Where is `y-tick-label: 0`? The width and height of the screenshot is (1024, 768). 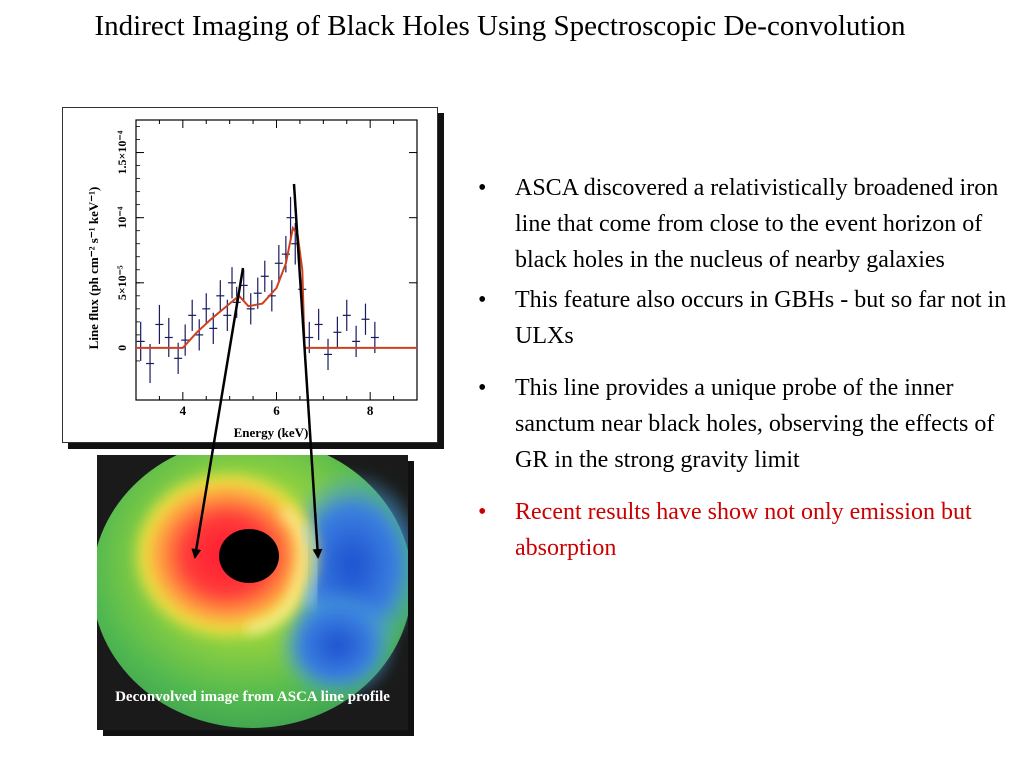
y-tick-label: 0 is located at coordinates (122, 348).